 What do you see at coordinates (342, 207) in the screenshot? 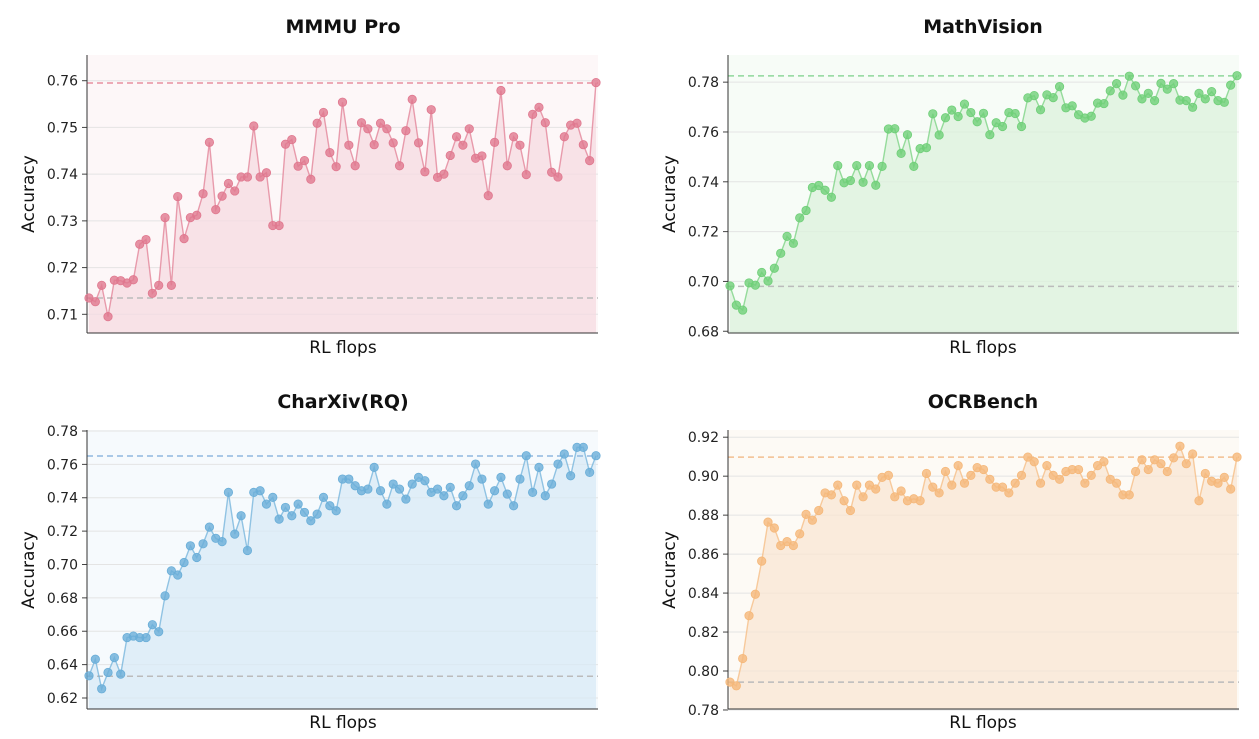
I see `area-fill` at bounding box center [342, 207].